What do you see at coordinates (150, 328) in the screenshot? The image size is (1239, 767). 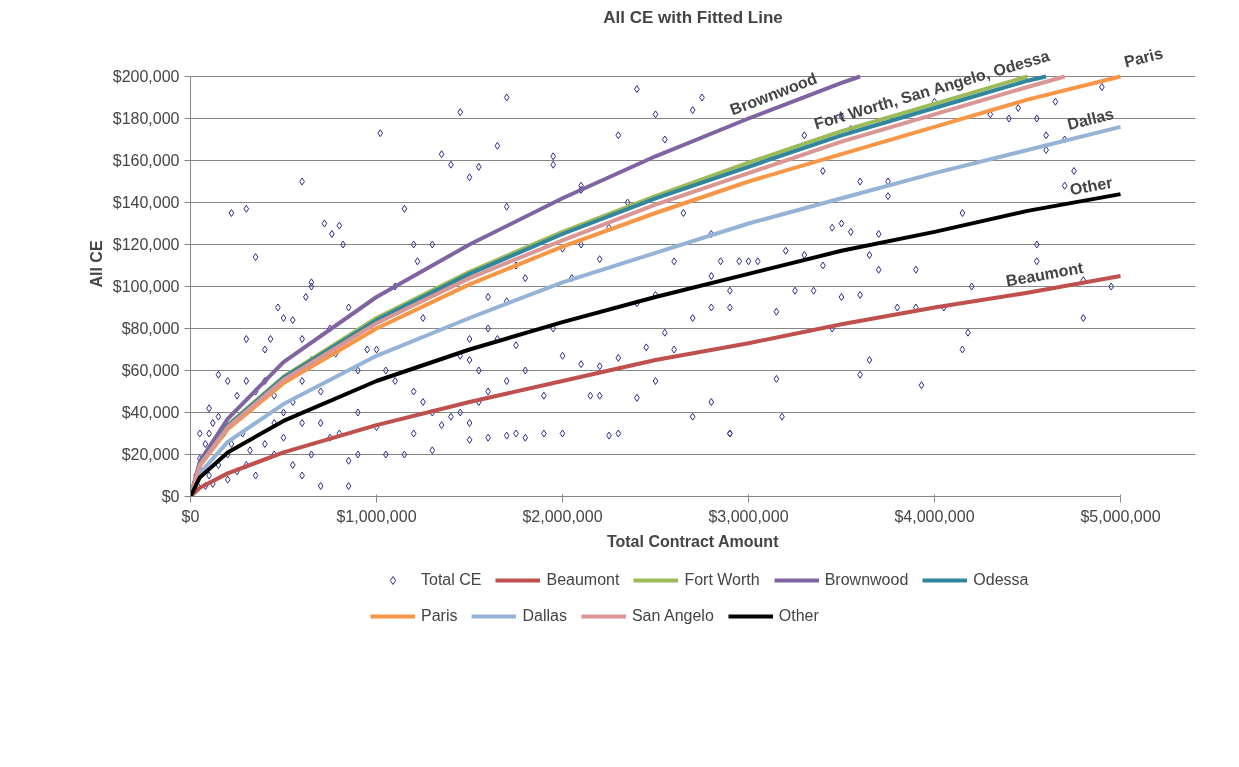 I see `y-tick-label: $80,000` at bounding box center [150, 328].